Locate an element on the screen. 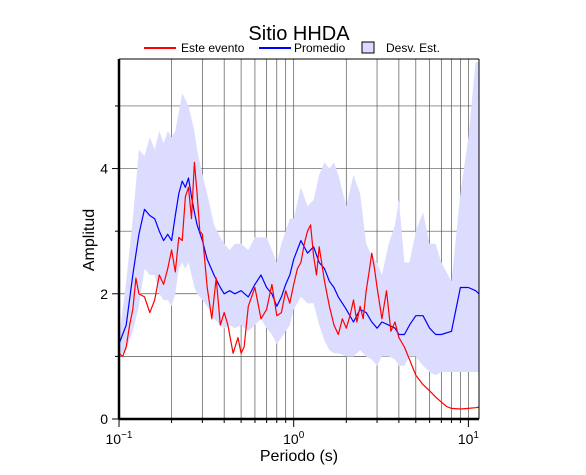  legend-swatch-desv-est is located at coordinates (368, 47).